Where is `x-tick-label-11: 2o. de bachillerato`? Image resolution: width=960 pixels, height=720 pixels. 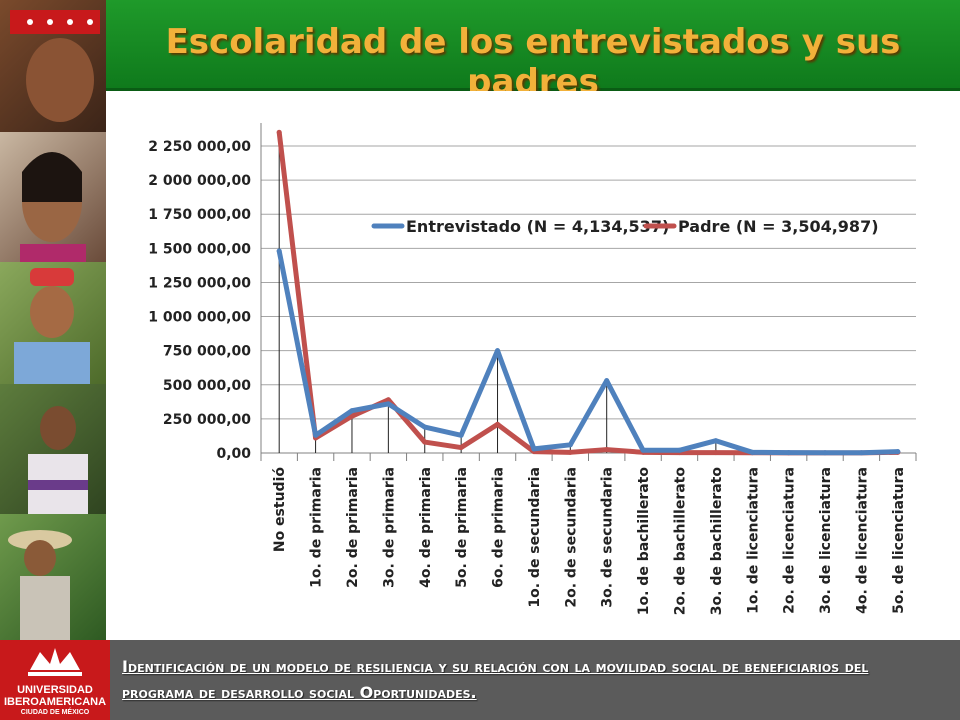 x-tick-label-11: 2o. de bachillerato is located at coordinates (680, 541).